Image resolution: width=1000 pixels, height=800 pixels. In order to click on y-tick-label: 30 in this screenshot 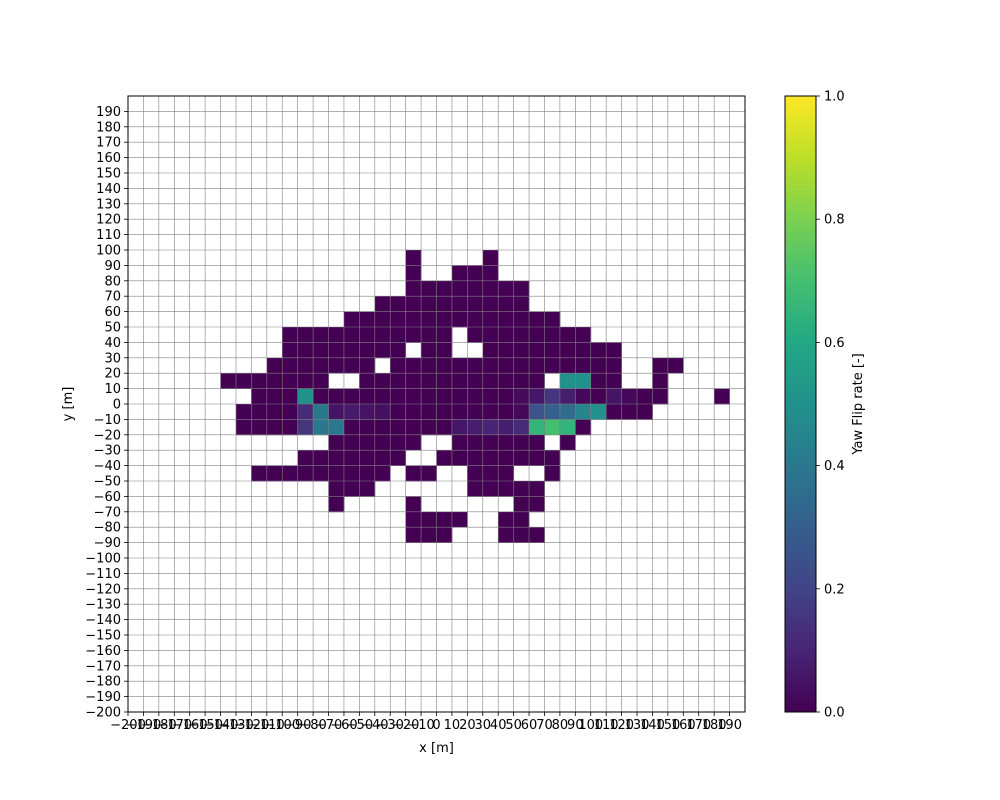, I will do `click(112, 358)`.